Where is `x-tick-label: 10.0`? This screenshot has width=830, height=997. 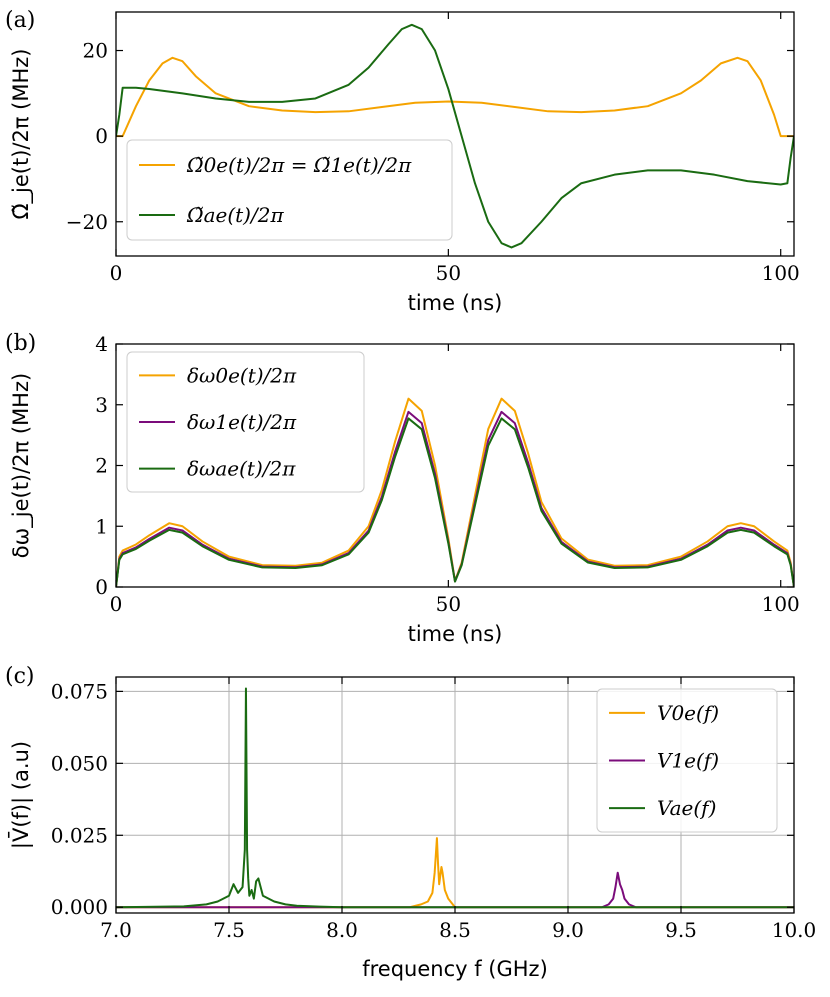
x-tick-label: 10.0 is located at coordinates (794, 930).